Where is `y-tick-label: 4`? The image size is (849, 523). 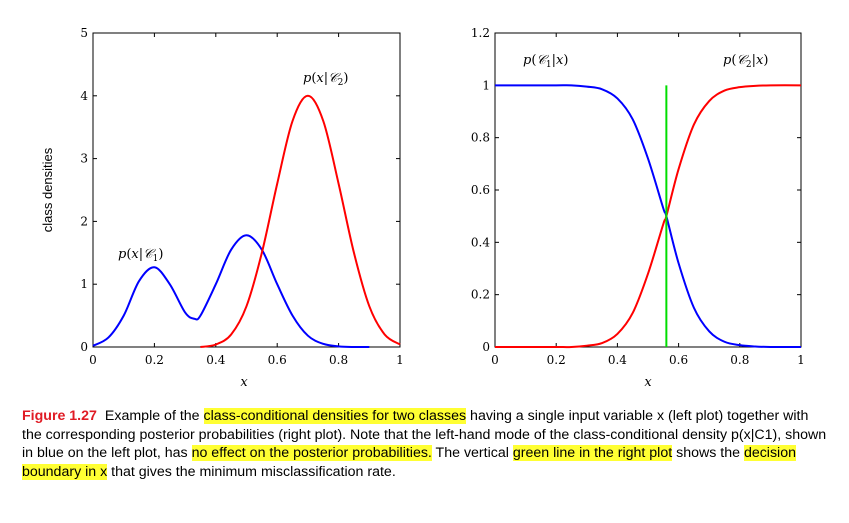 y-tick-label: 4 is located at coordinates (84, 96).